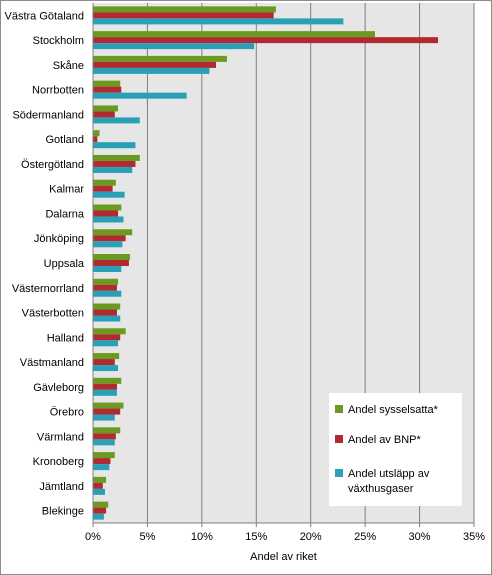 The height and width of the screenshot is (575, 492). What do you see at coordinates (381, 489) in the screenshot?
I see `legend-label: växthusgaser` at bounding box center [381, 489].